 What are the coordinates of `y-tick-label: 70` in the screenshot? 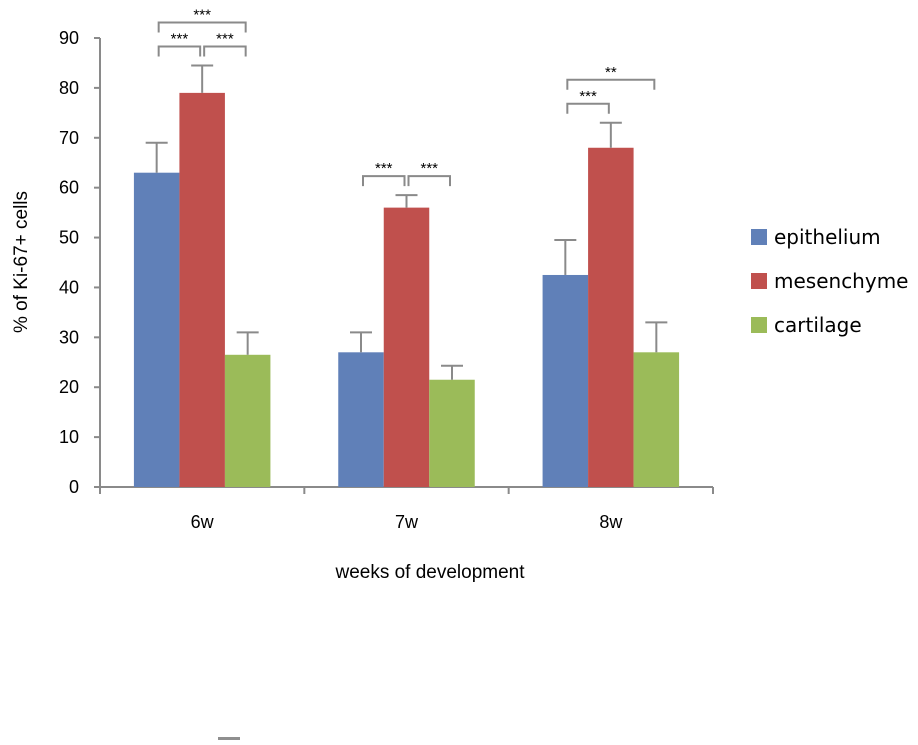 It's located at (69, 138).